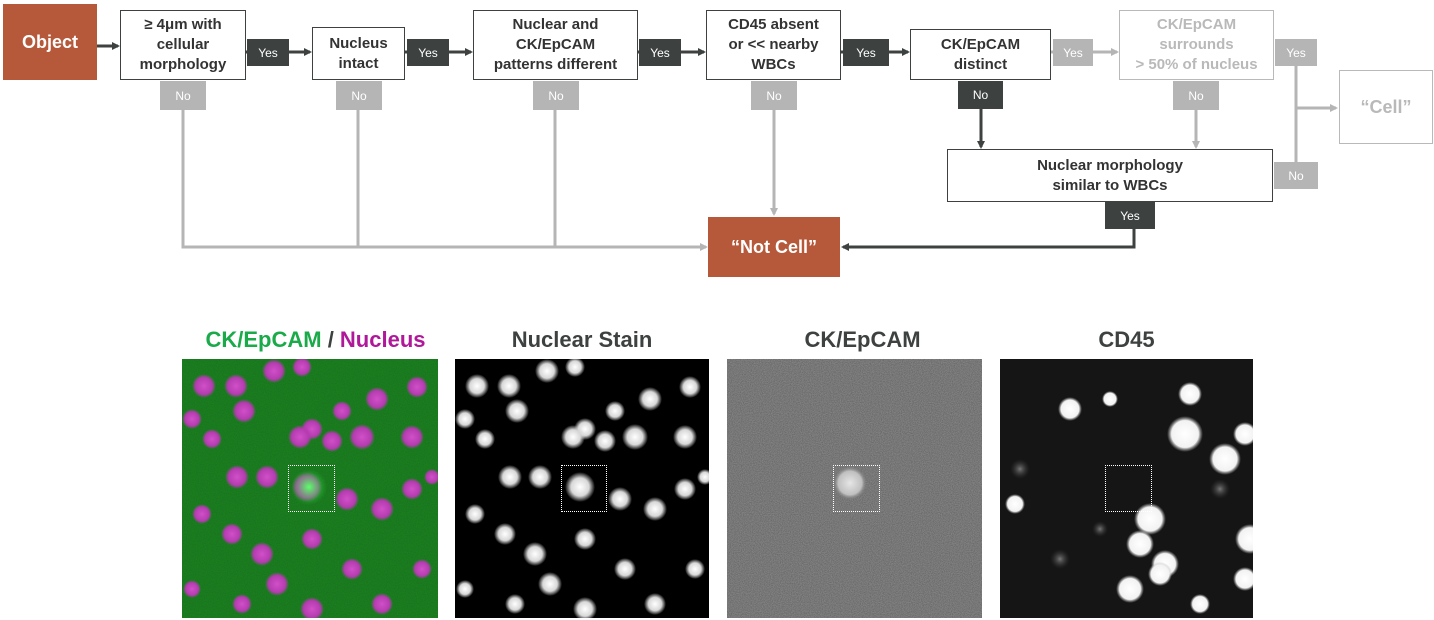 The width and height of the screenshot is (1434, 620). What do you see at coordinates (359, 95) in the screenshot?
I see `no-label-q2: No` at bounding box center [359, 95].